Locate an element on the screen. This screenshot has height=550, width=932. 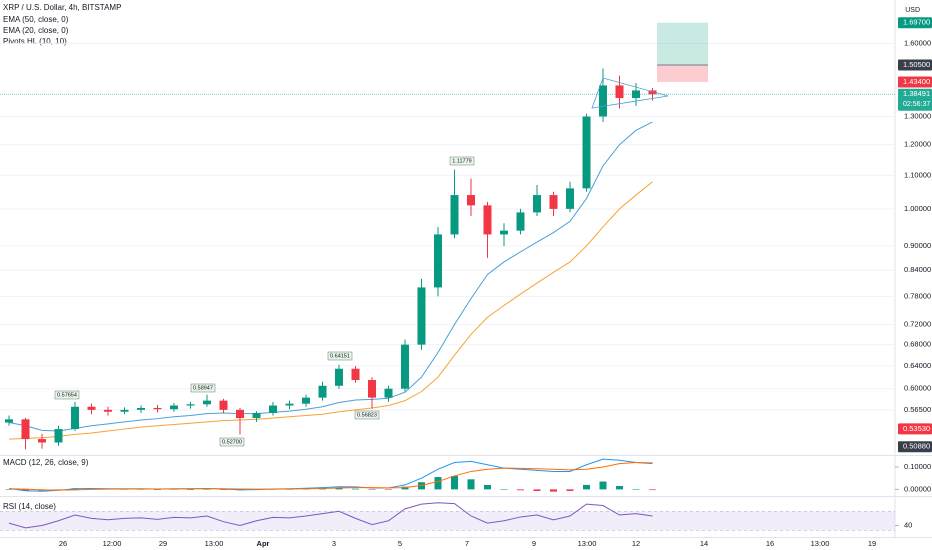
y-tick-label: 0.00000 is located at coordinates (917, 488).